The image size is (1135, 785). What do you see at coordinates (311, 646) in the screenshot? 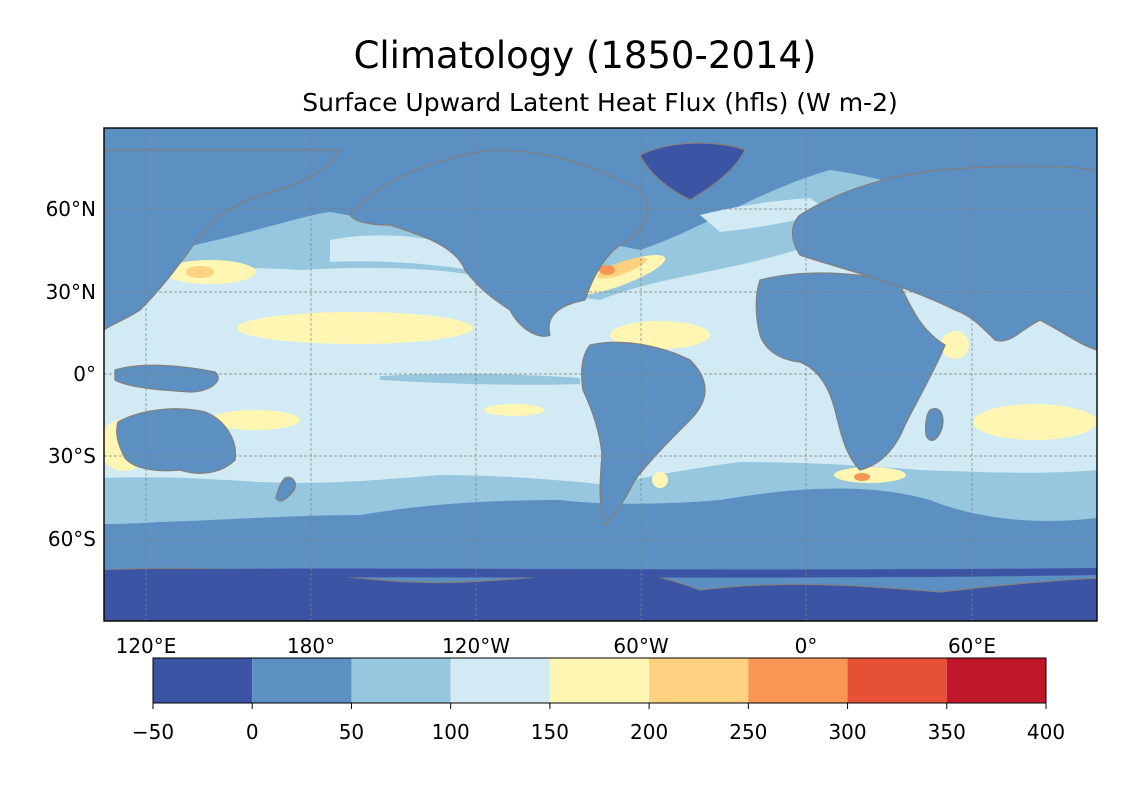
I see `lon-tick-180: 180°` at bounding box center [311, 646].